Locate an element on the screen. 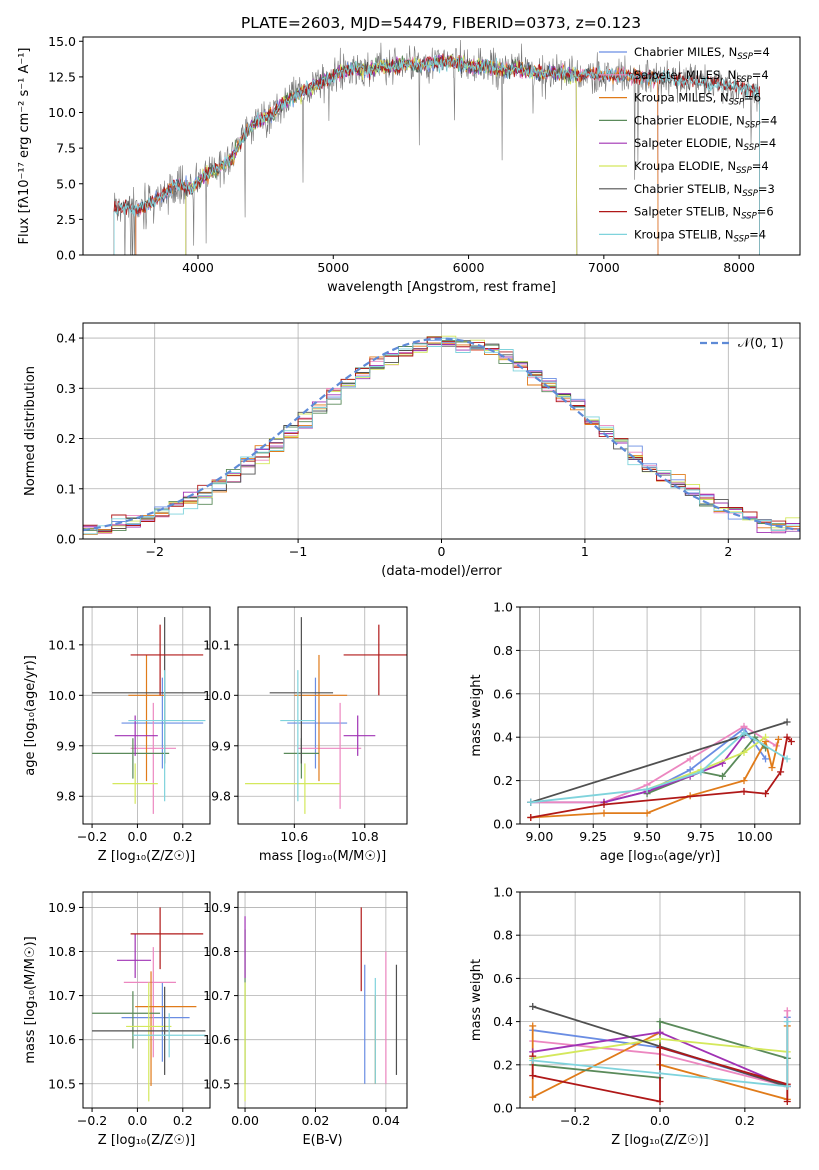 The image size is (819, 1170). age-vs-Z-x-axis-label: Z [log₁₀(Z/Z☉)] is located at coordinates (146, 856).